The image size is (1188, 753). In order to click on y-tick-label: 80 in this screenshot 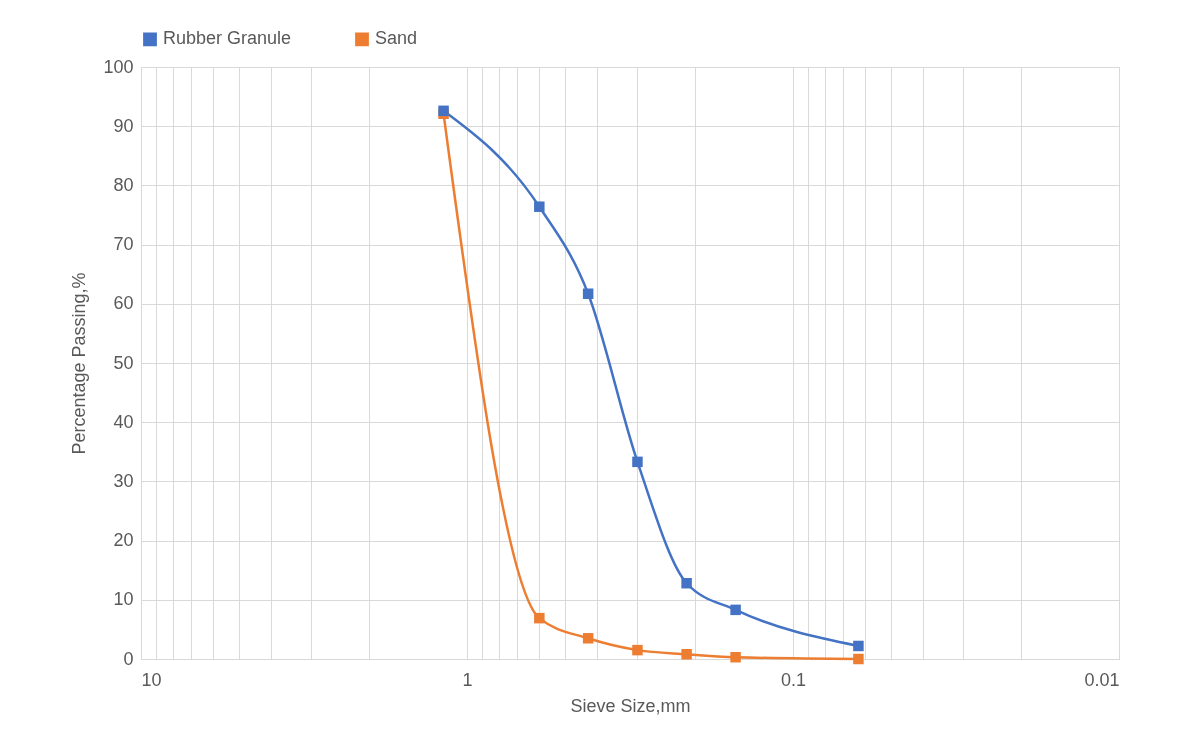, I will do `click(123, 184)`.